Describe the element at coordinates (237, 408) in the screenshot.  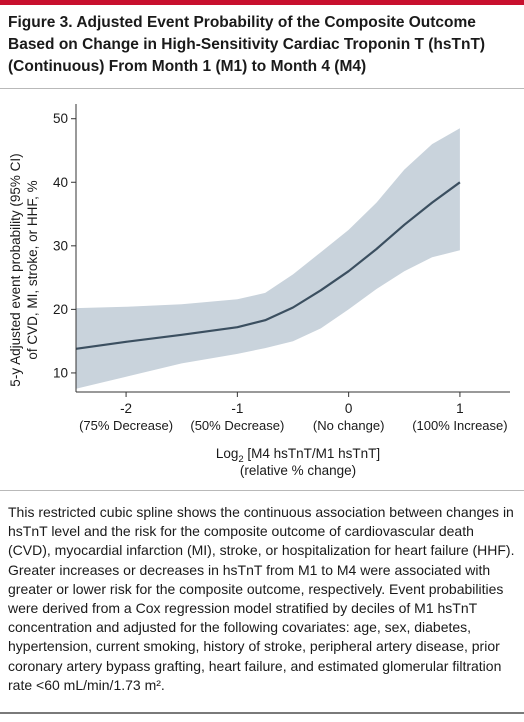
I see `x-tick-label: -1` at that location.